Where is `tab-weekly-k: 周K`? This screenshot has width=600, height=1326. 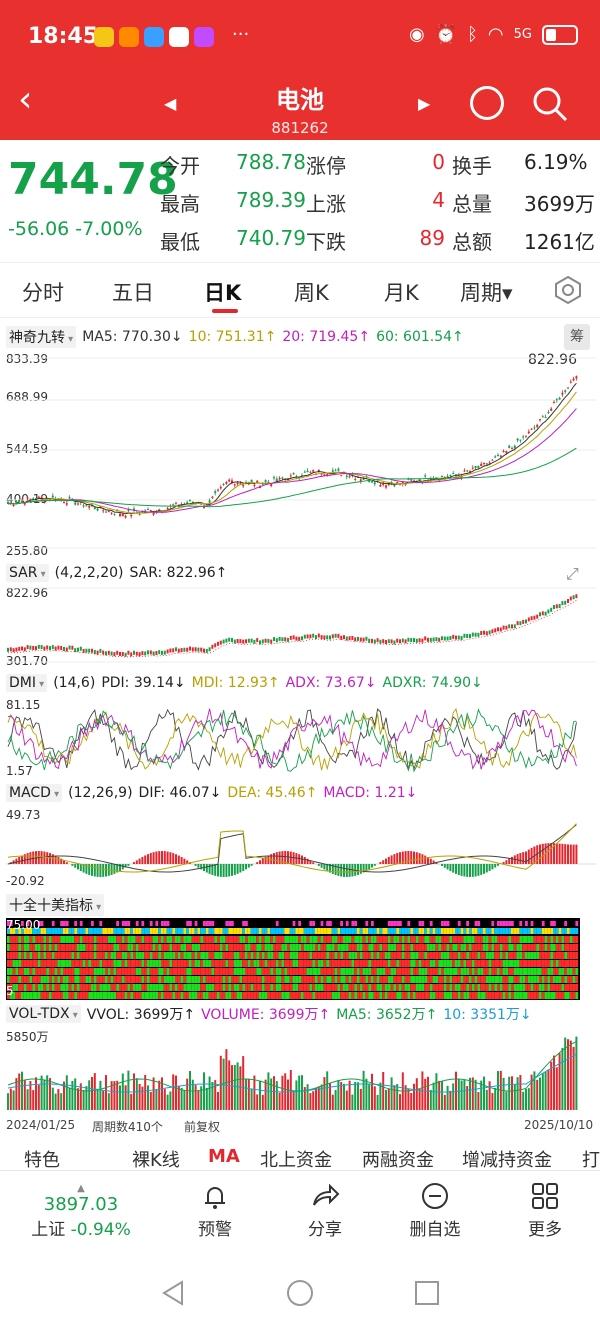 tab-weekly-k: 周K is located at coordinates (311, 293).